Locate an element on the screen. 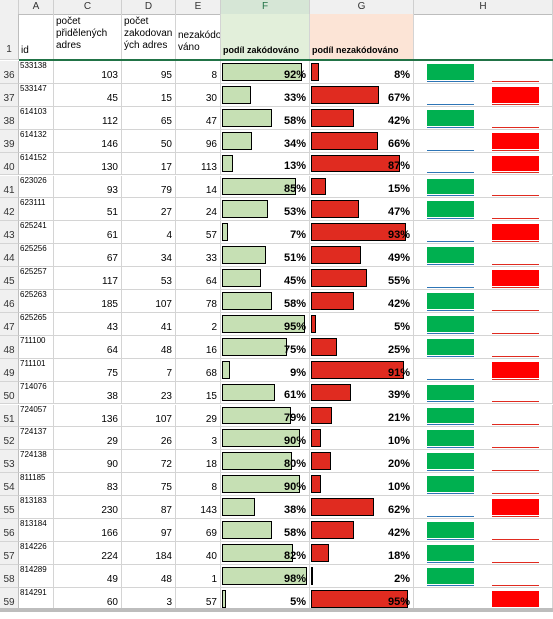 This screenshot has height=619, width=553. share-uncoded-cell: 67% is located at coordinates (362, 95).